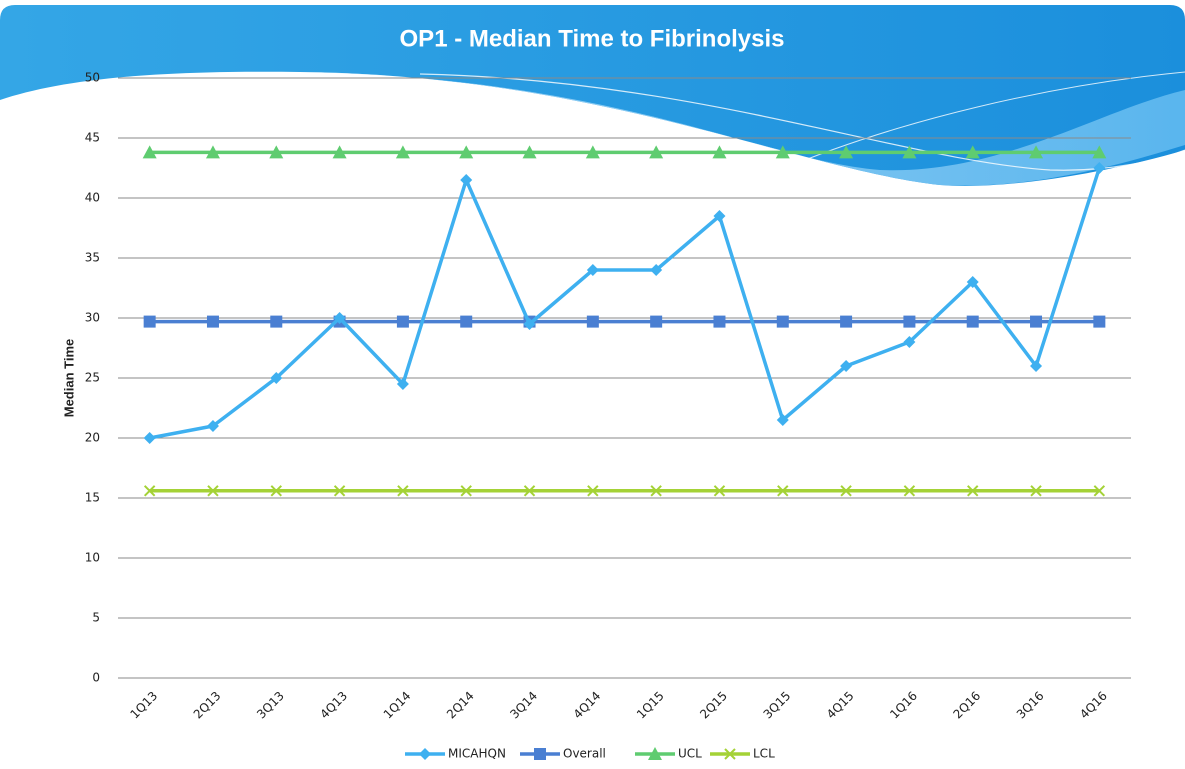 This screenshot has width=1185, height=769. I want to click on y-axis-label: Median Time, so click(68, 378).